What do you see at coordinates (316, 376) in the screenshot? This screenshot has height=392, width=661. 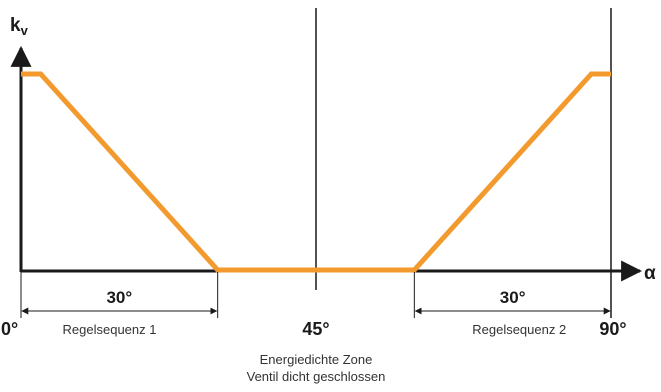 I see `zone-note-line: Ventil dicht geschlossen` at bounding box center [316, 376].